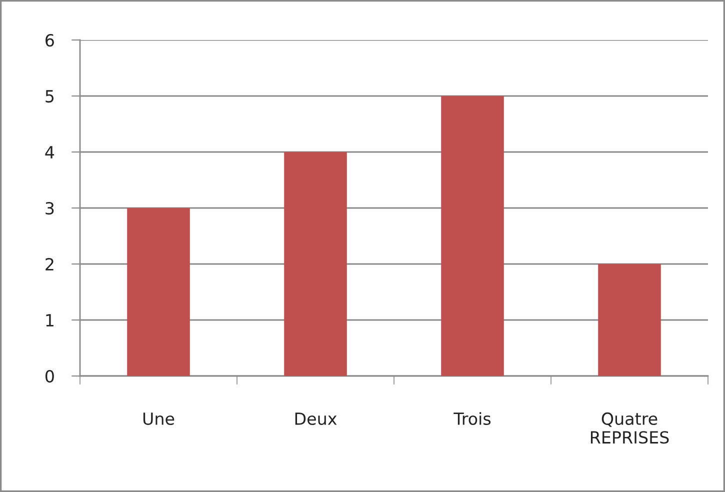 The width and height of the screenshot is (725, 492). What do you see at coordinates (629, 428) in the screenshot?
I see `x-tick-label: Quatre REPRISES` at bounding box center [629, 428].